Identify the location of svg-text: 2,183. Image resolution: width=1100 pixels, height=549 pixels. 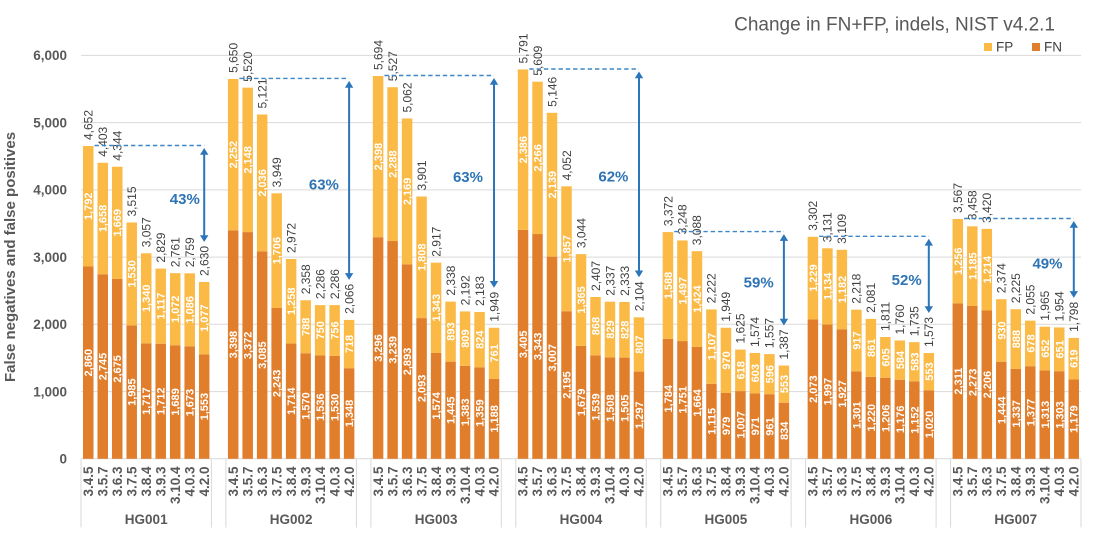
(480, 291).